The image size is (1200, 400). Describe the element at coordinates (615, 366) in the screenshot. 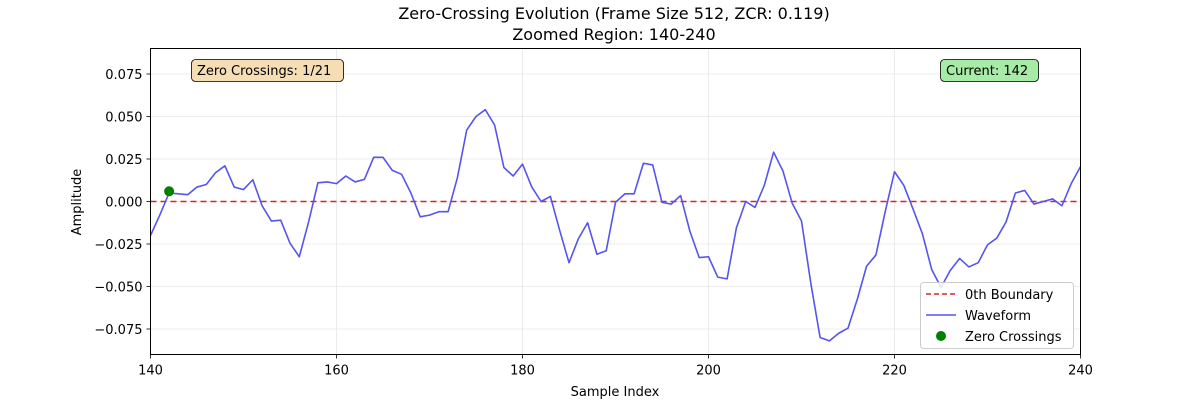

I see `x-axis-ticks: 140 160 180 200 220 240` at that location.